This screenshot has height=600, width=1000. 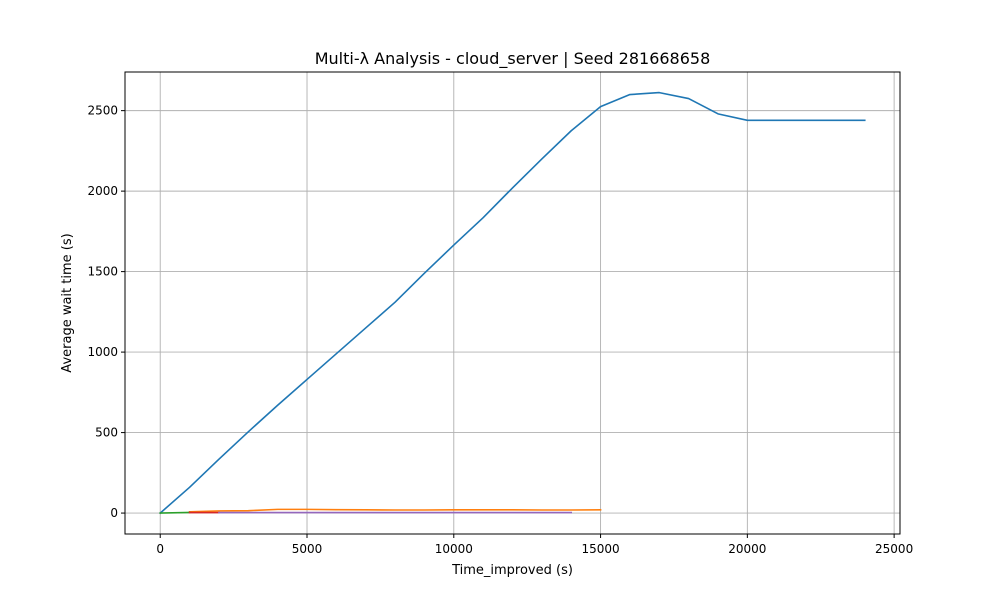 I want to click on y-tick-label: 500, so click(x=106, y=433).